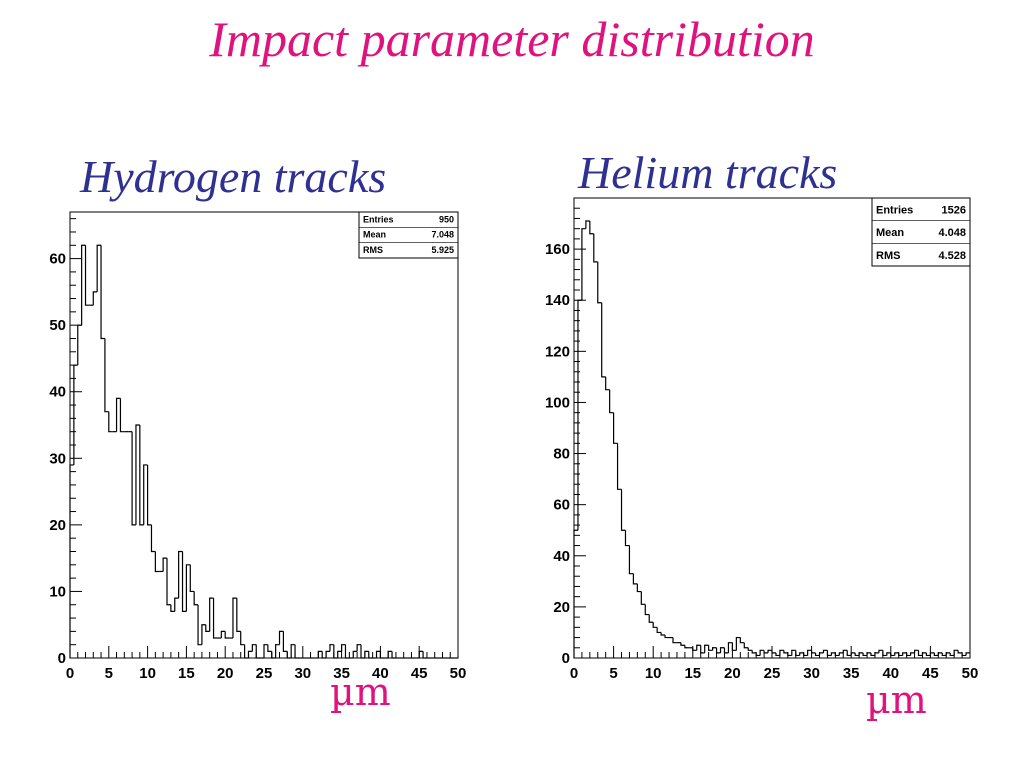 The image size is (1024, 768). I want to click on hydrogen-stats-box, so click(408, 235).